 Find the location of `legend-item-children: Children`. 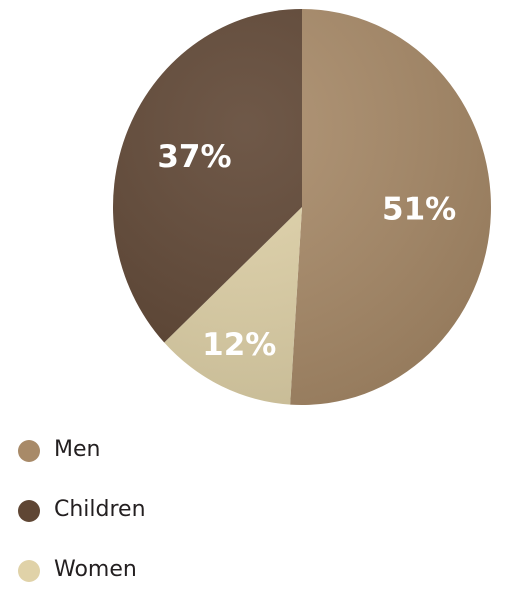

legend-item-children: Children is located at coordinates (168, 520).